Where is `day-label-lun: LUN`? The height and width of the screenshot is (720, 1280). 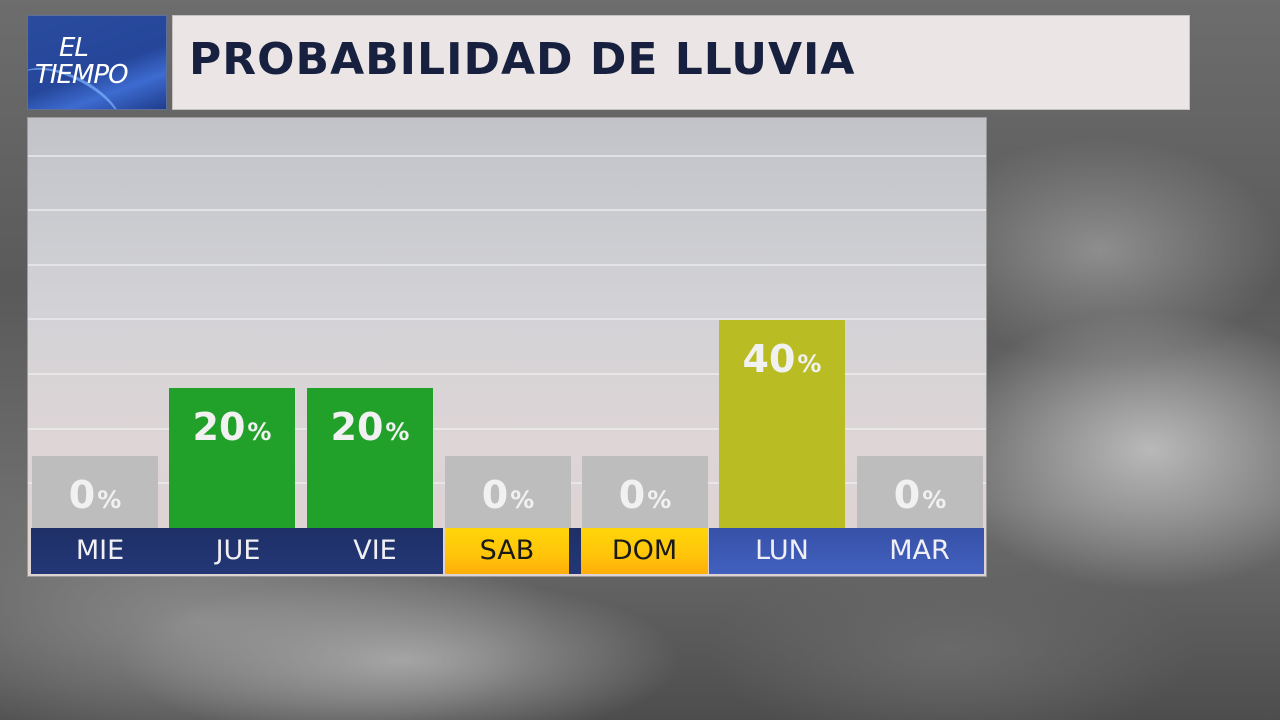
day-label-lun: LUN is located at coordinates (782, 551).